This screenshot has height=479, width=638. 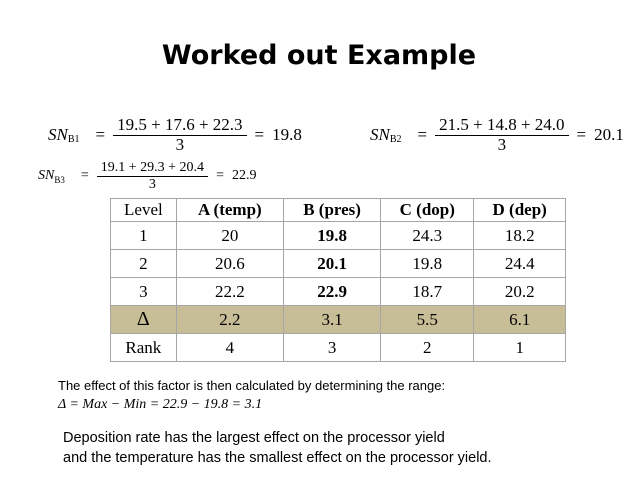 I want to click on header-c-dop: C (dop), so click(x=427, y=210).